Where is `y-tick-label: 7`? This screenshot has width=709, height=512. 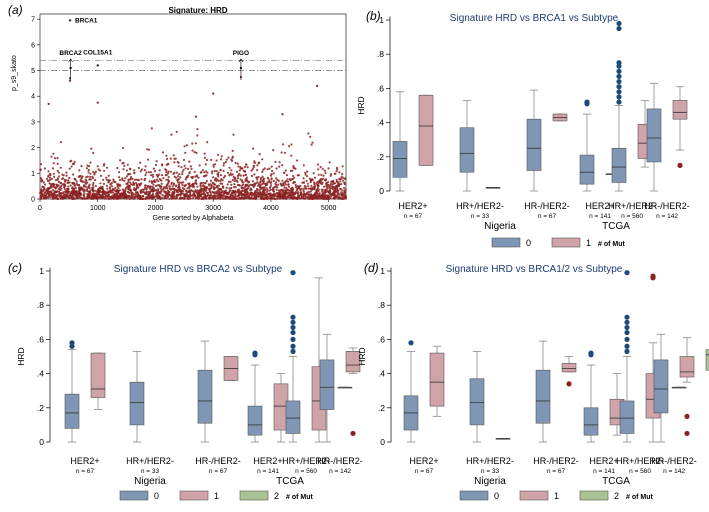
y-tick-label: 7 is located at coordinates (33, 20).